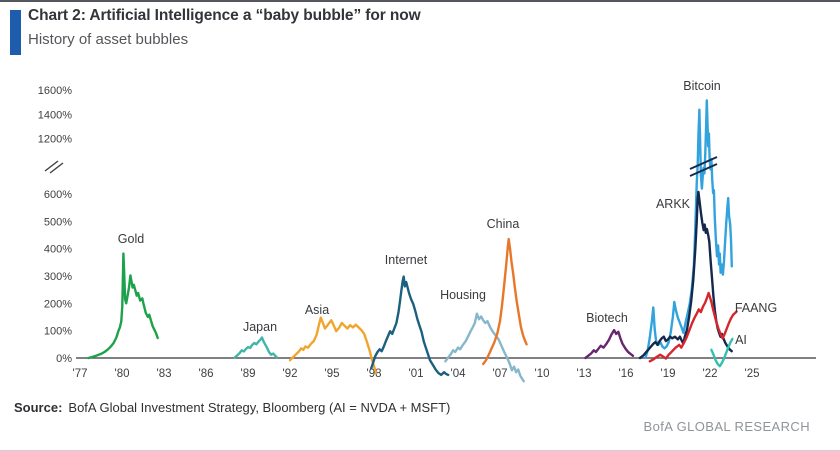 Image resolution: width=840 pixels, height=451 pixels. I want to click on series-line-china, so click(505, 301).